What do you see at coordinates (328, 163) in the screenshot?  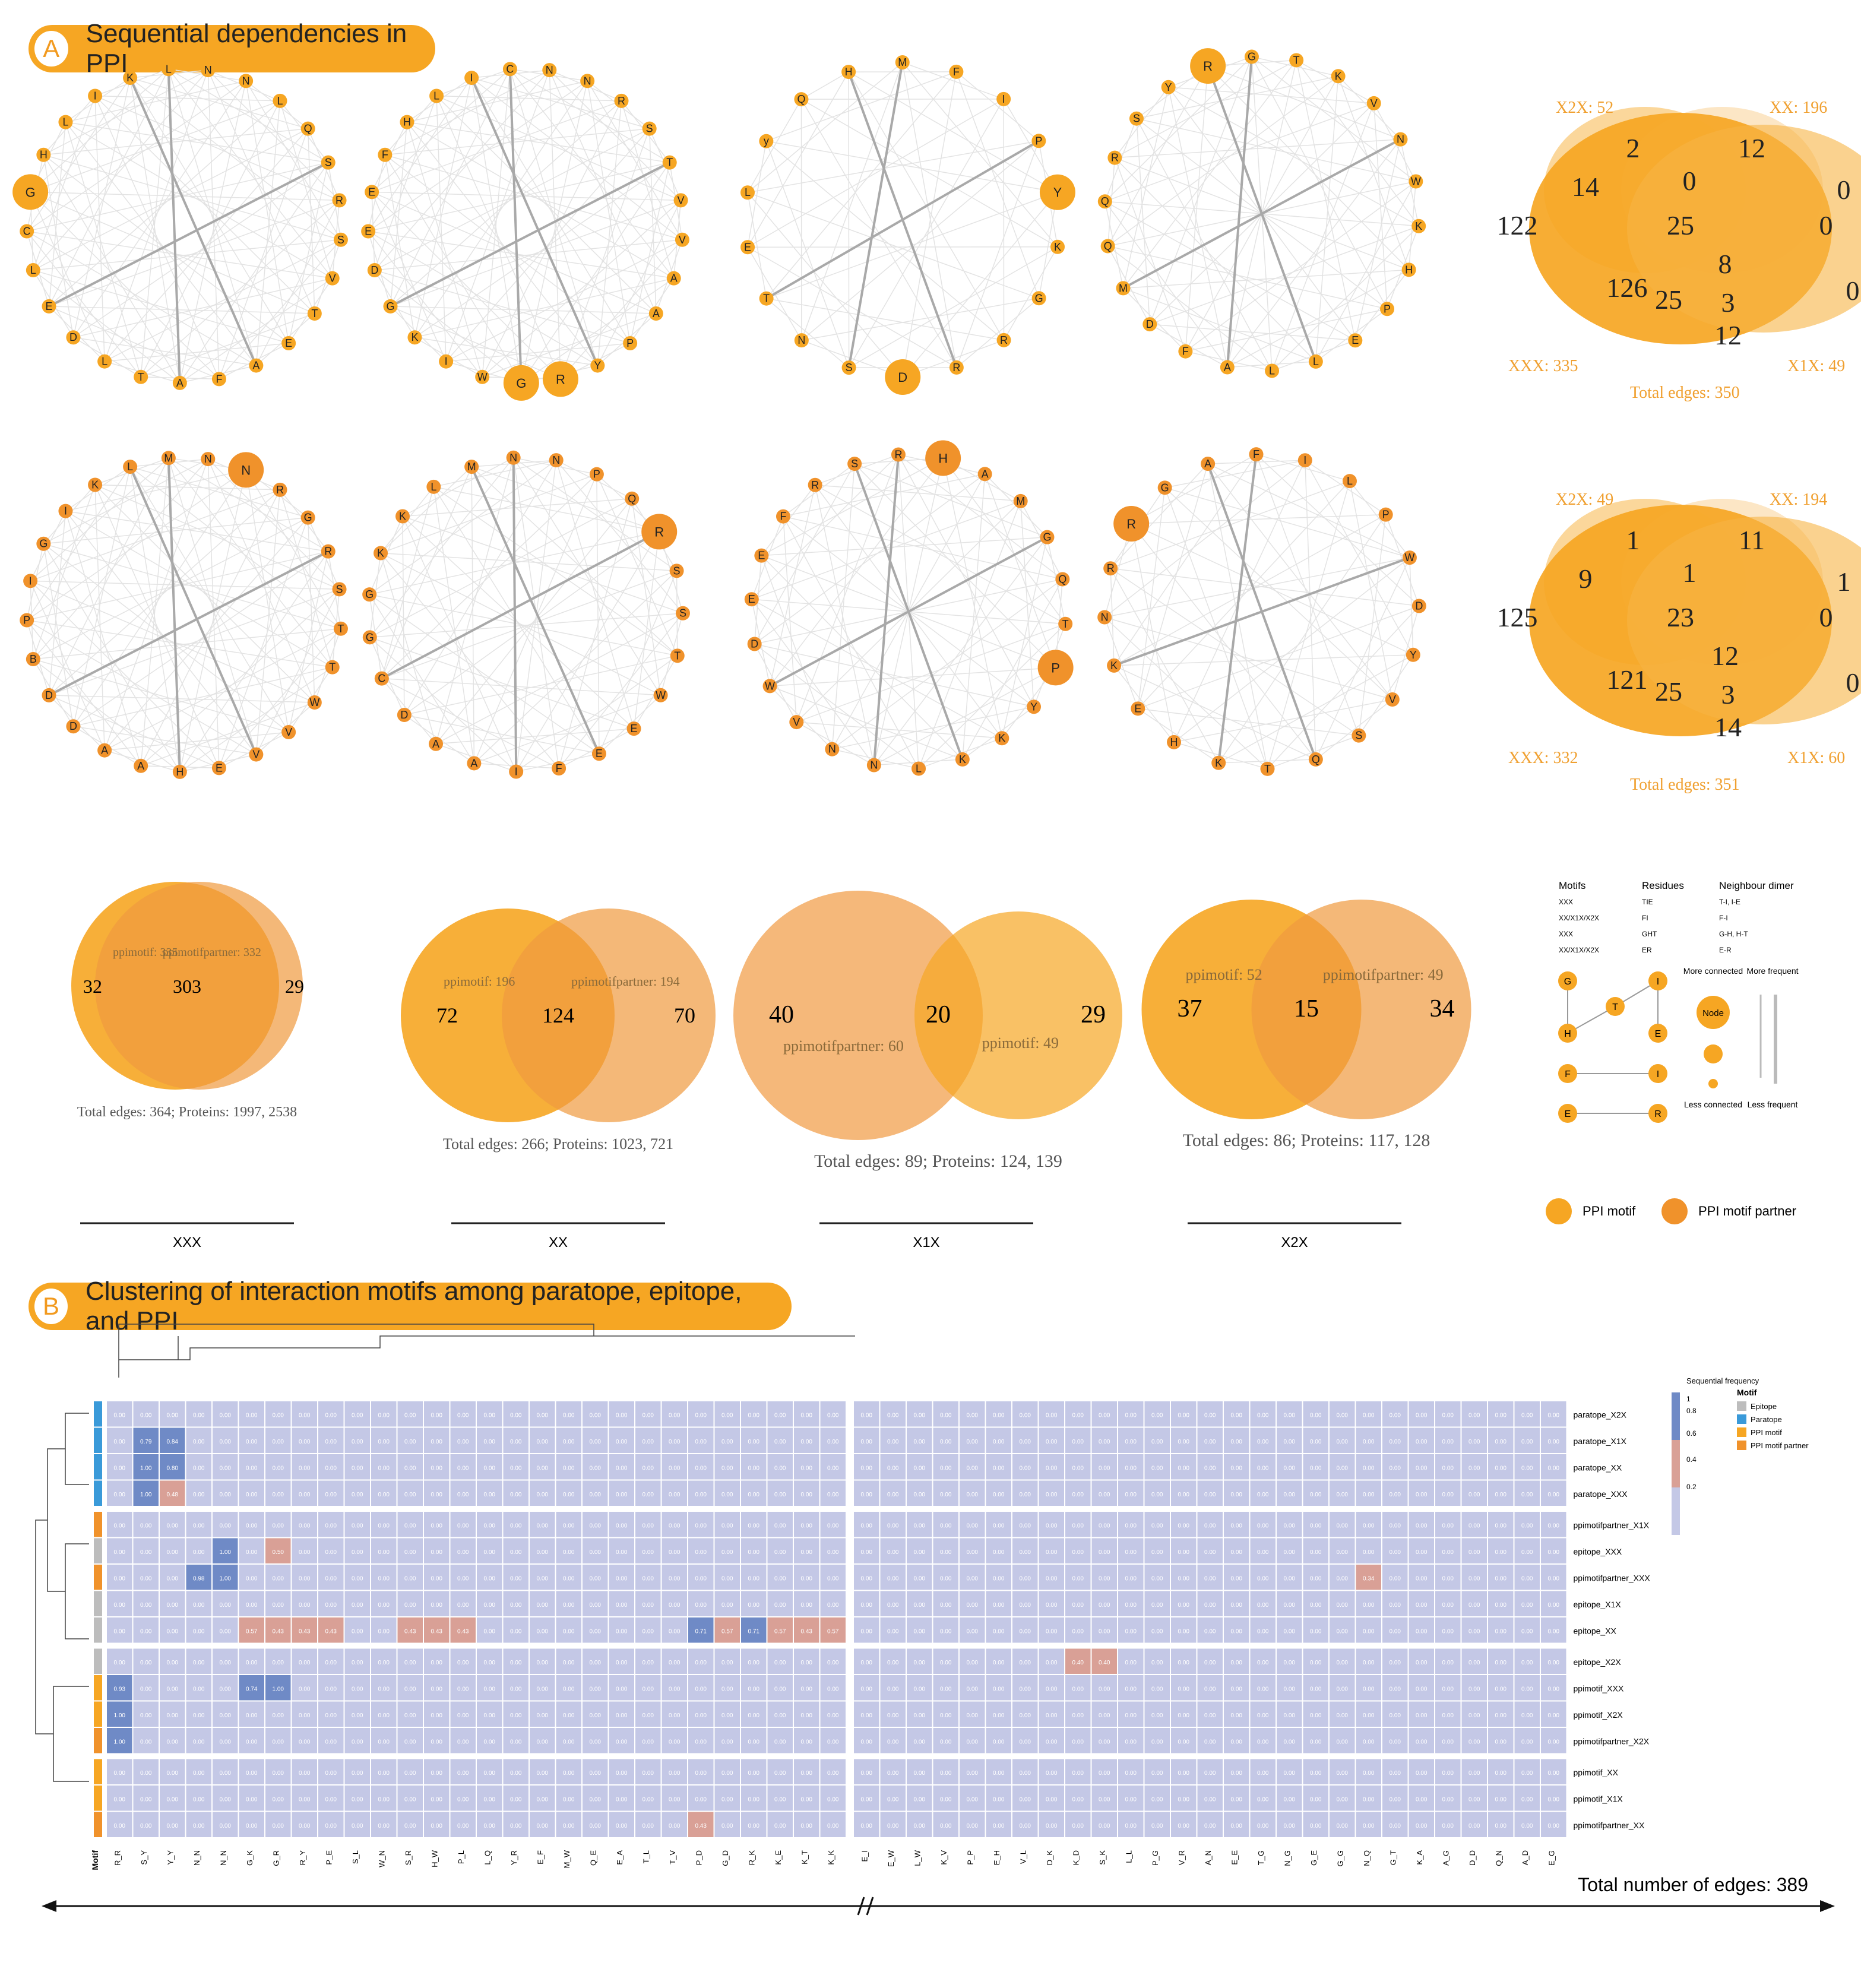 I see `network-node-label: S` at bounding box center [328, 163].